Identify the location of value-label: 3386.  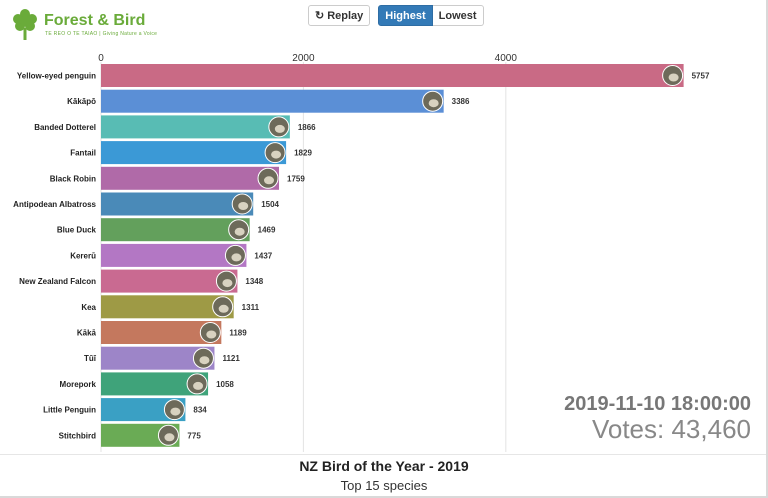
(461, 101).